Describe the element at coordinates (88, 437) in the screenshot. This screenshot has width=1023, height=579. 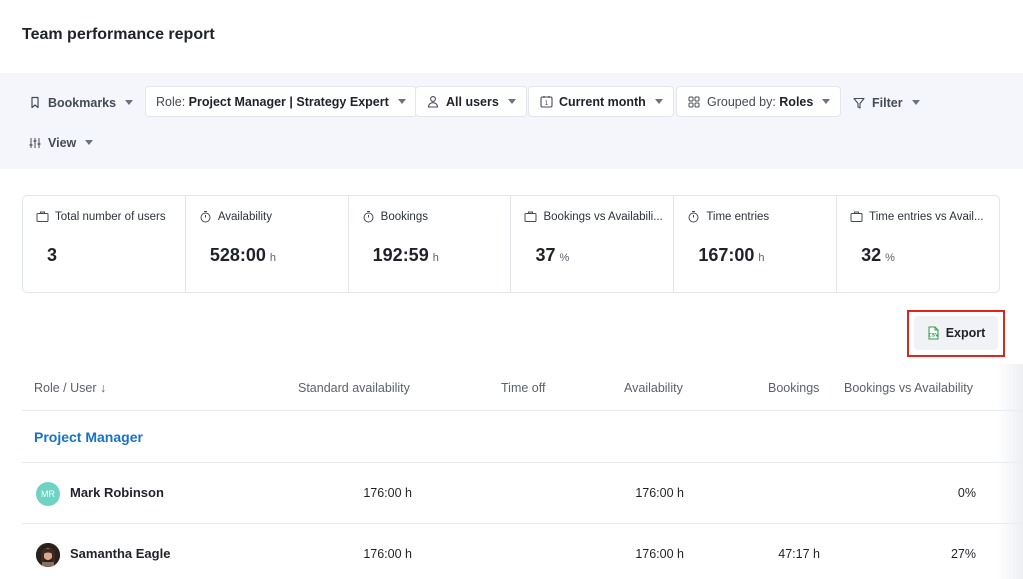
I see `role-group-label: Project Manager` at that location.